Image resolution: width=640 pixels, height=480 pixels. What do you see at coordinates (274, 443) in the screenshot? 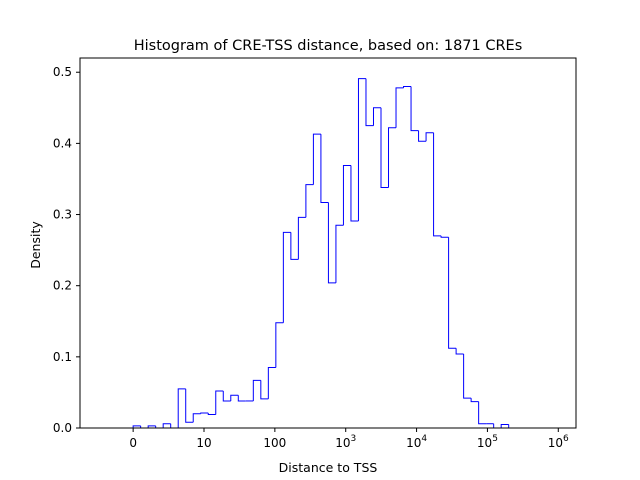
I see `x-tick-label: 100` at bounding box center [274, 443].